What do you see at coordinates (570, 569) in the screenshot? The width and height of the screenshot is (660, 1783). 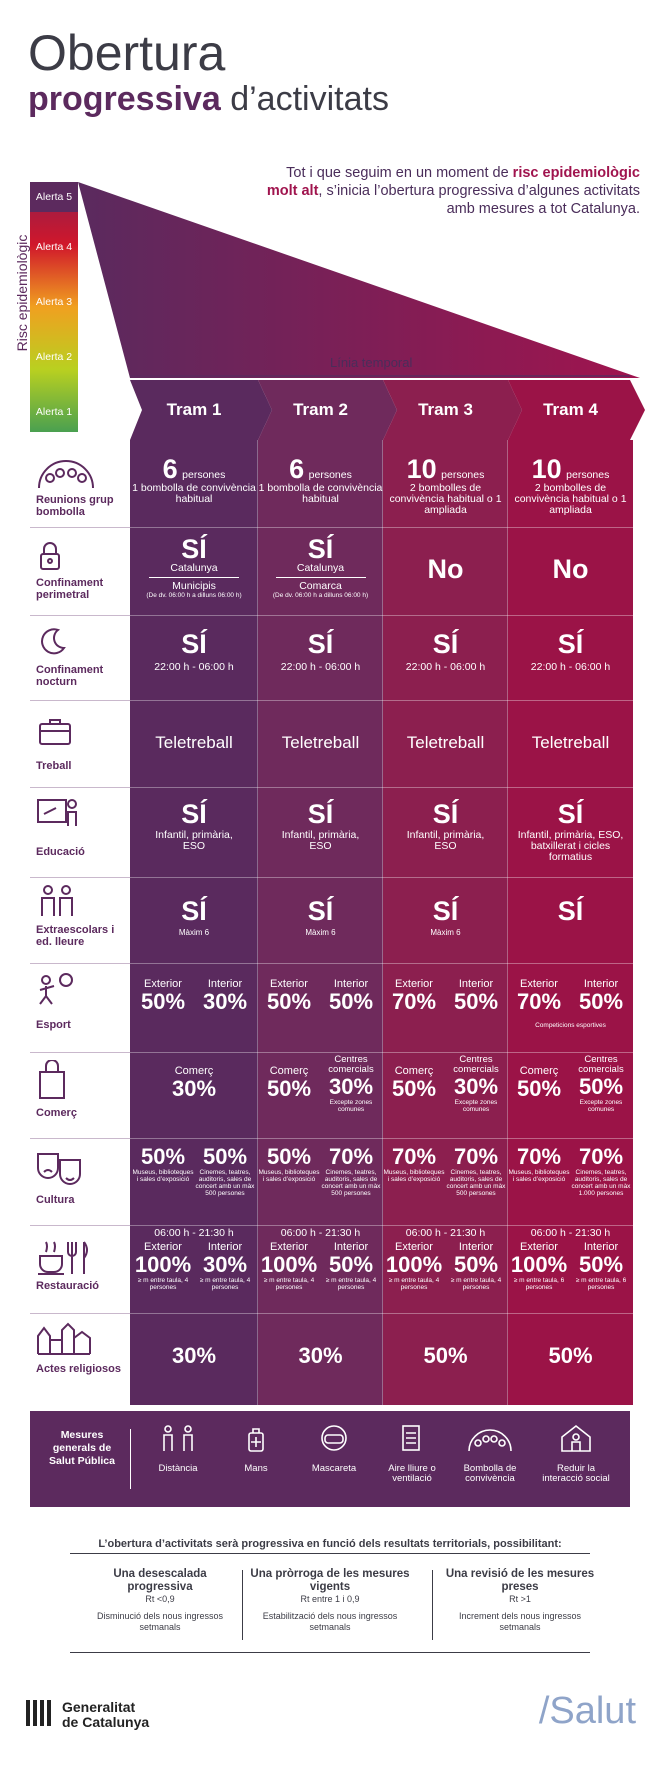 I see `perimetral-cell-4: No` at bounding box center [570, 569].